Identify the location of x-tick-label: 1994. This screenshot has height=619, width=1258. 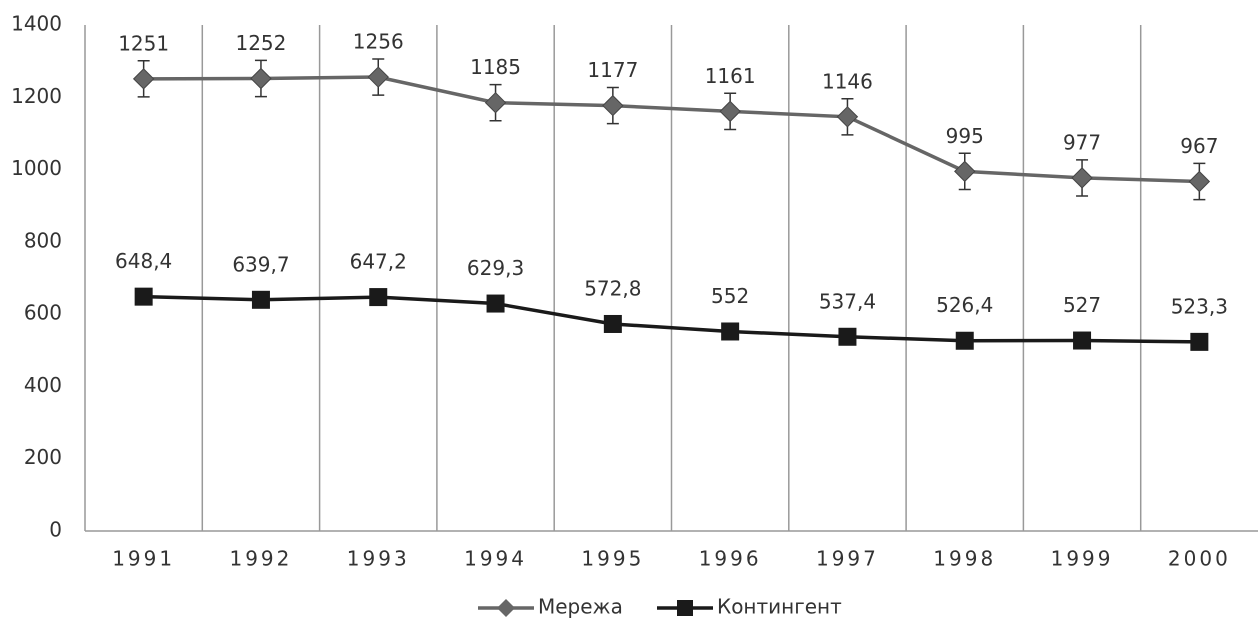
(495, 559).